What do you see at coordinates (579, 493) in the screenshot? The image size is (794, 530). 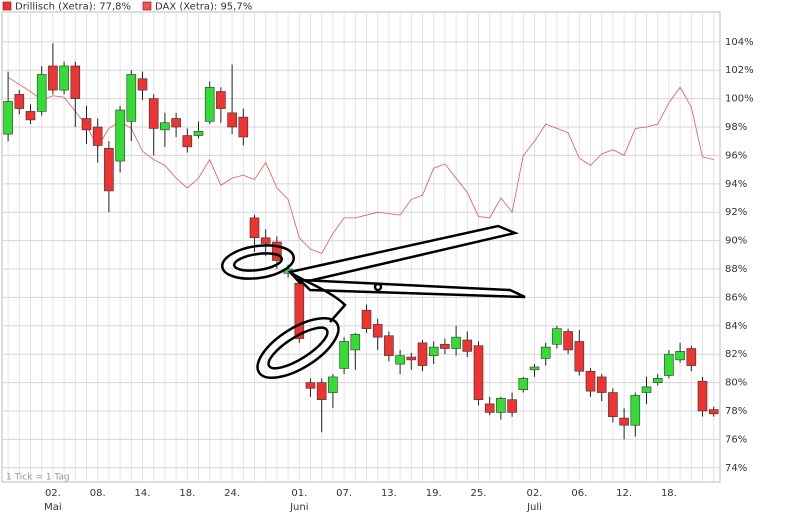 I see `x-tick-label: 06.` at bounding box center [579, 493].